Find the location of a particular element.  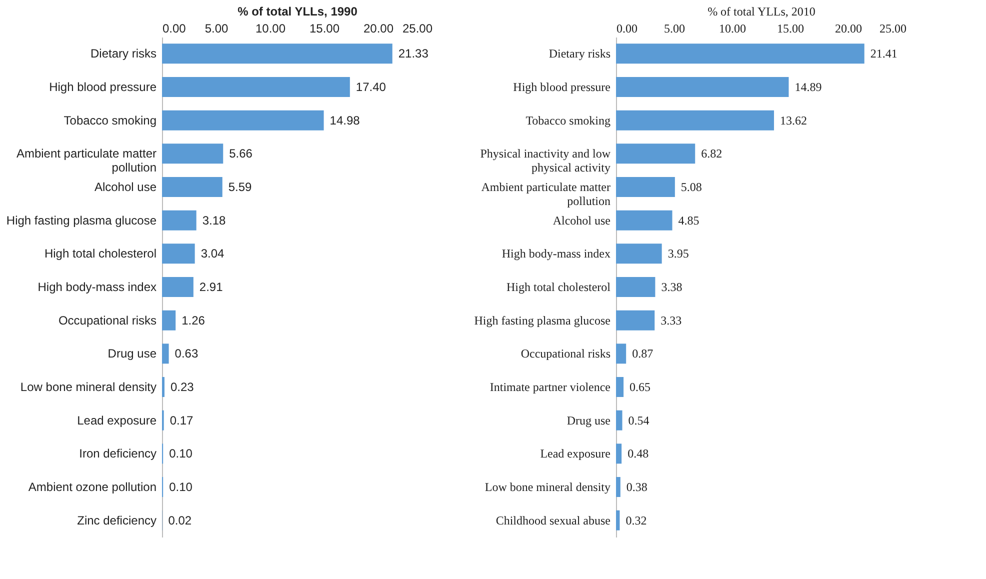

data-label: 21.41 is located at coordinates (884, 53).